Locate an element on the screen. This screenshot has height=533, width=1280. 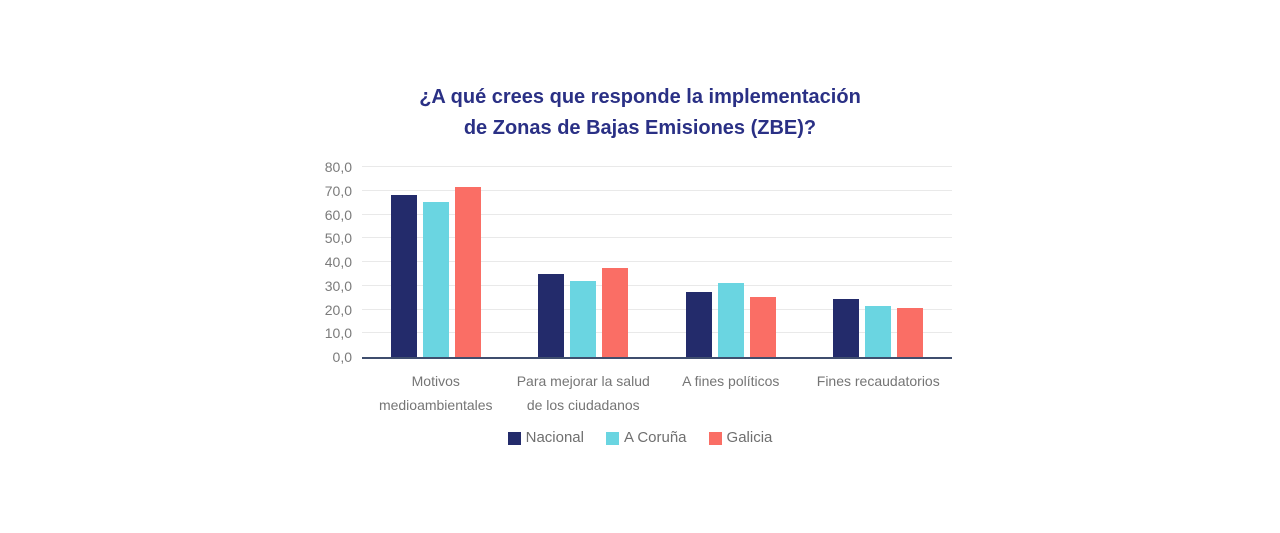
y-axis-tick-label-40: 40,0 is located at coordinates (338, 262).